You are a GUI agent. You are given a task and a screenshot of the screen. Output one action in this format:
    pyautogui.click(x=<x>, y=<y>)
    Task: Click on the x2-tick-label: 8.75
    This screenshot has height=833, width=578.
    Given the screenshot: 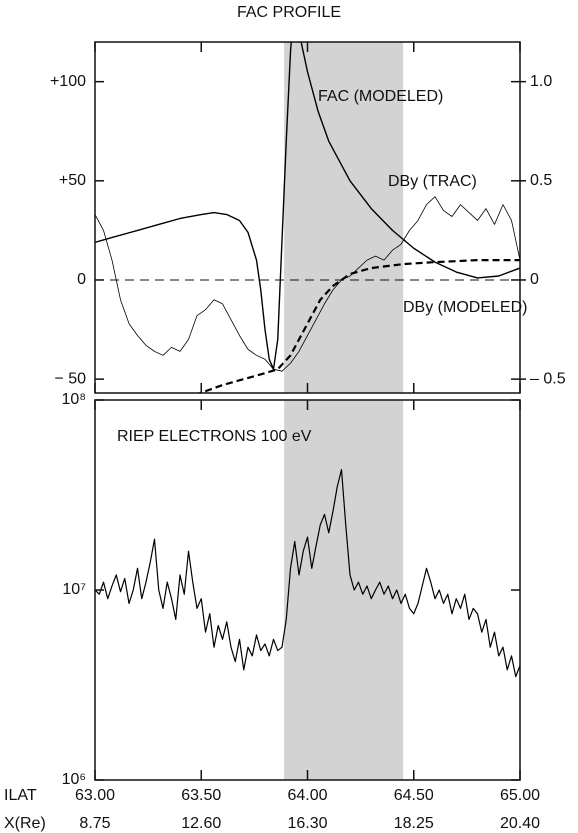 What is the action you would take?
    pyautogui.click(x=94, y=823)
    